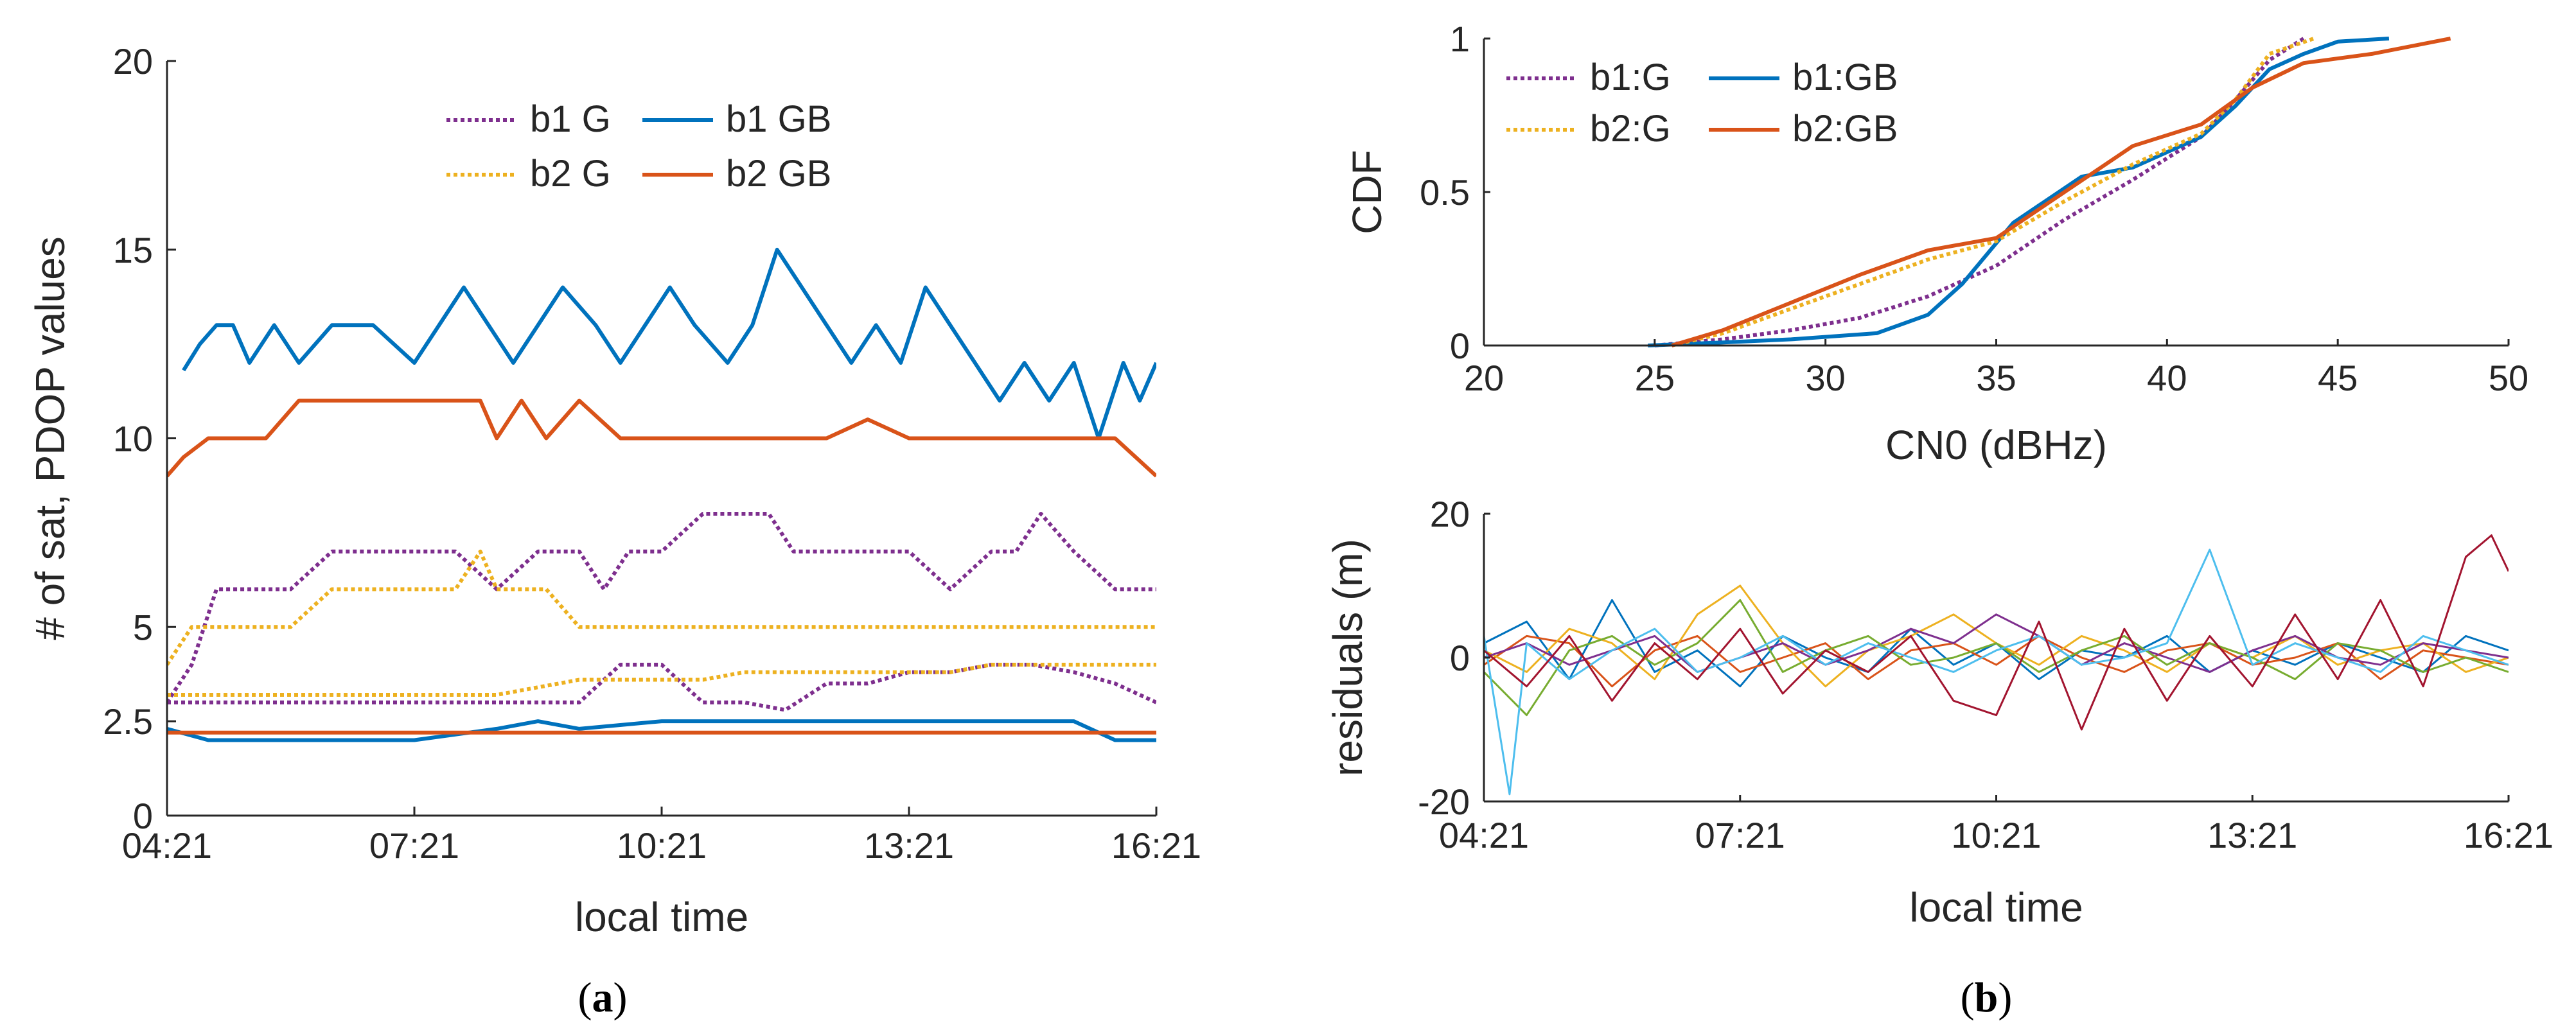 The height and width of the screenshot is (1032, 2576). What do you see at coordinates (1367, 192) in the screenshot?
I see `y-axis-label: CDF` at bounding box center [1367, 192].